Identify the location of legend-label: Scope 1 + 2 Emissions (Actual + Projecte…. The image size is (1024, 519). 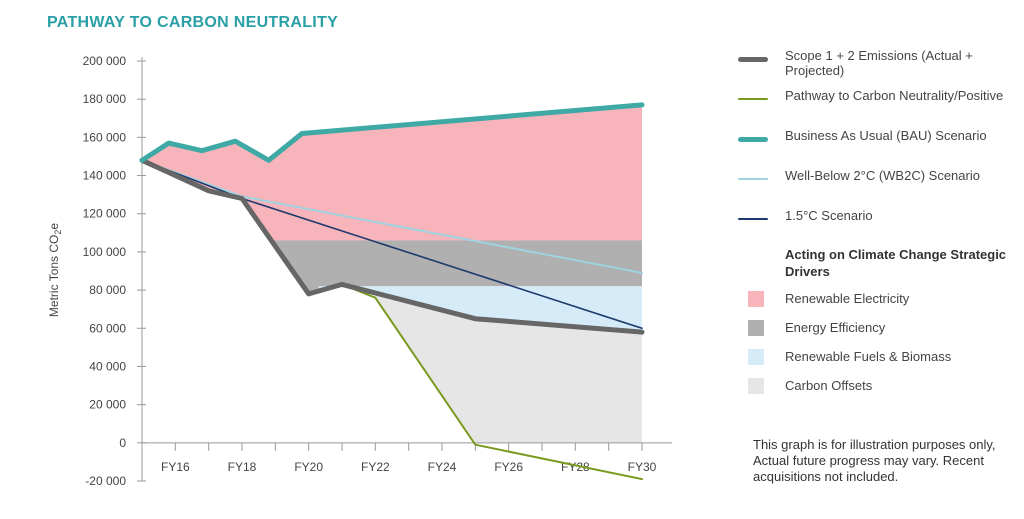
(879, 63).